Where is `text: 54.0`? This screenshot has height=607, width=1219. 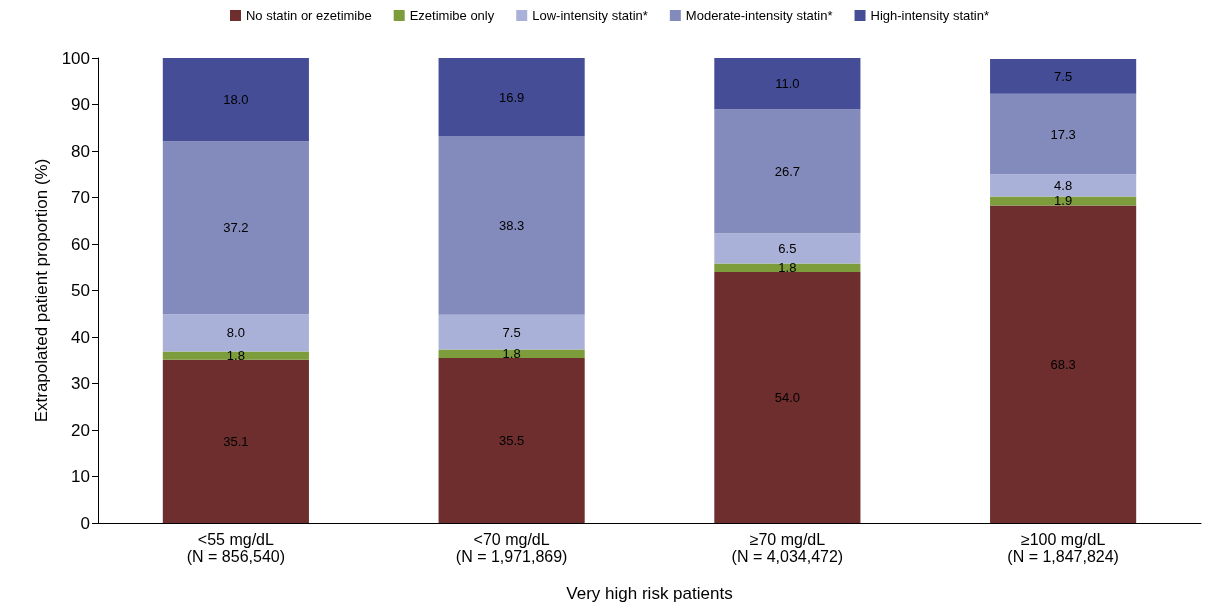
text: 54.0 is located at coordinates (787, 397).